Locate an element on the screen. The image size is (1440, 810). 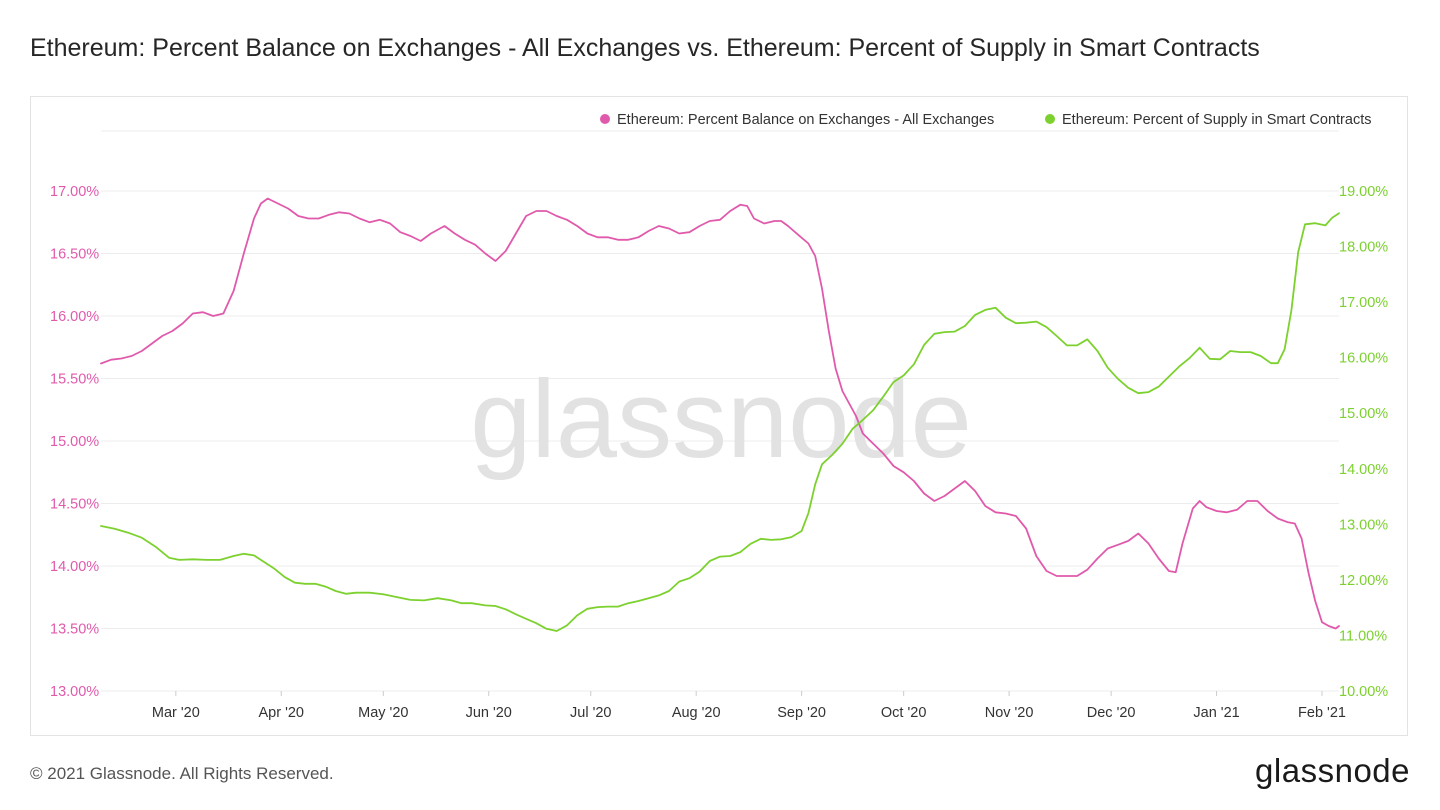
x-tick-label: Feb '21 is located at coordinates (1322, 713).